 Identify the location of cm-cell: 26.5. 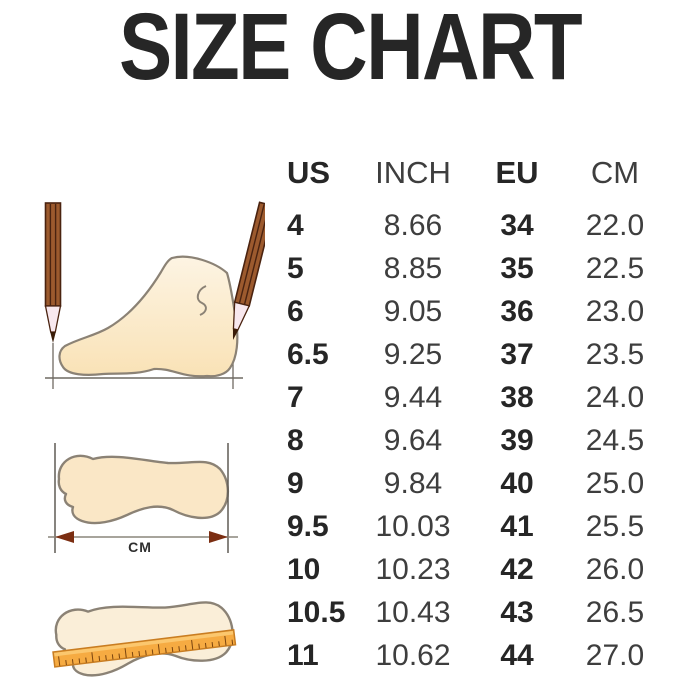
(615, 612).